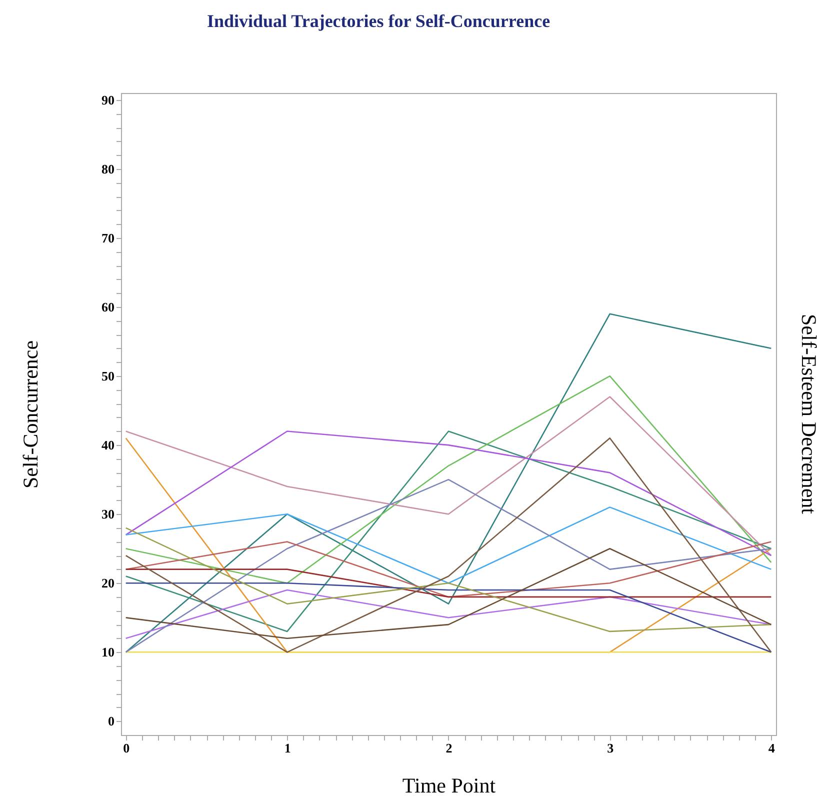  What do you see at coordinates (126, 748) in the screenshot?
I see `x-tick-label: 0` at bounding box center [126, 748].